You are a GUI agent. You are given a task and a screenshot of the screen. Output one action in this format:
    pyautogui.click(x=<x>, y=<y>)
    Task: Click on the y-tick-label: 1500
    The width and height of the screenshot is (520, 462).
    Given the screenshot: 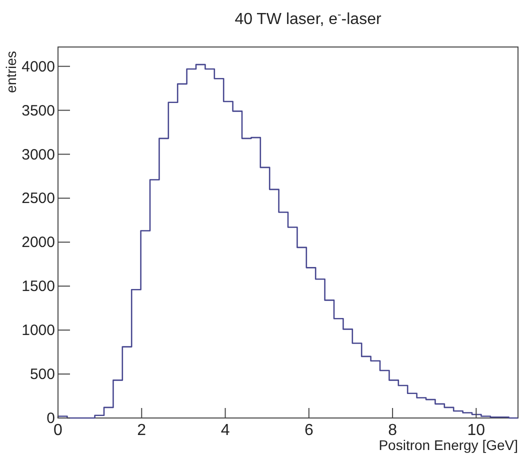 What is the action you would take?
    pyautogui.click(x=38, y=287)
    